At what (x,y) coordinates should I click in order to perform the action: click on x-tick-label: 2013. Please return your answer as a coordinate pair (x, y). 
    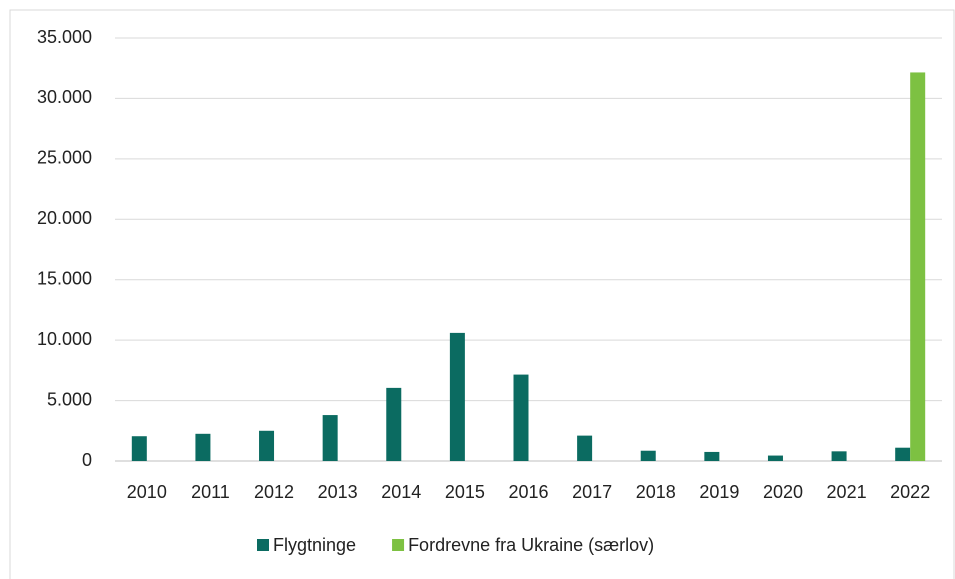
    Looking at the image, I should click on (338, 492).